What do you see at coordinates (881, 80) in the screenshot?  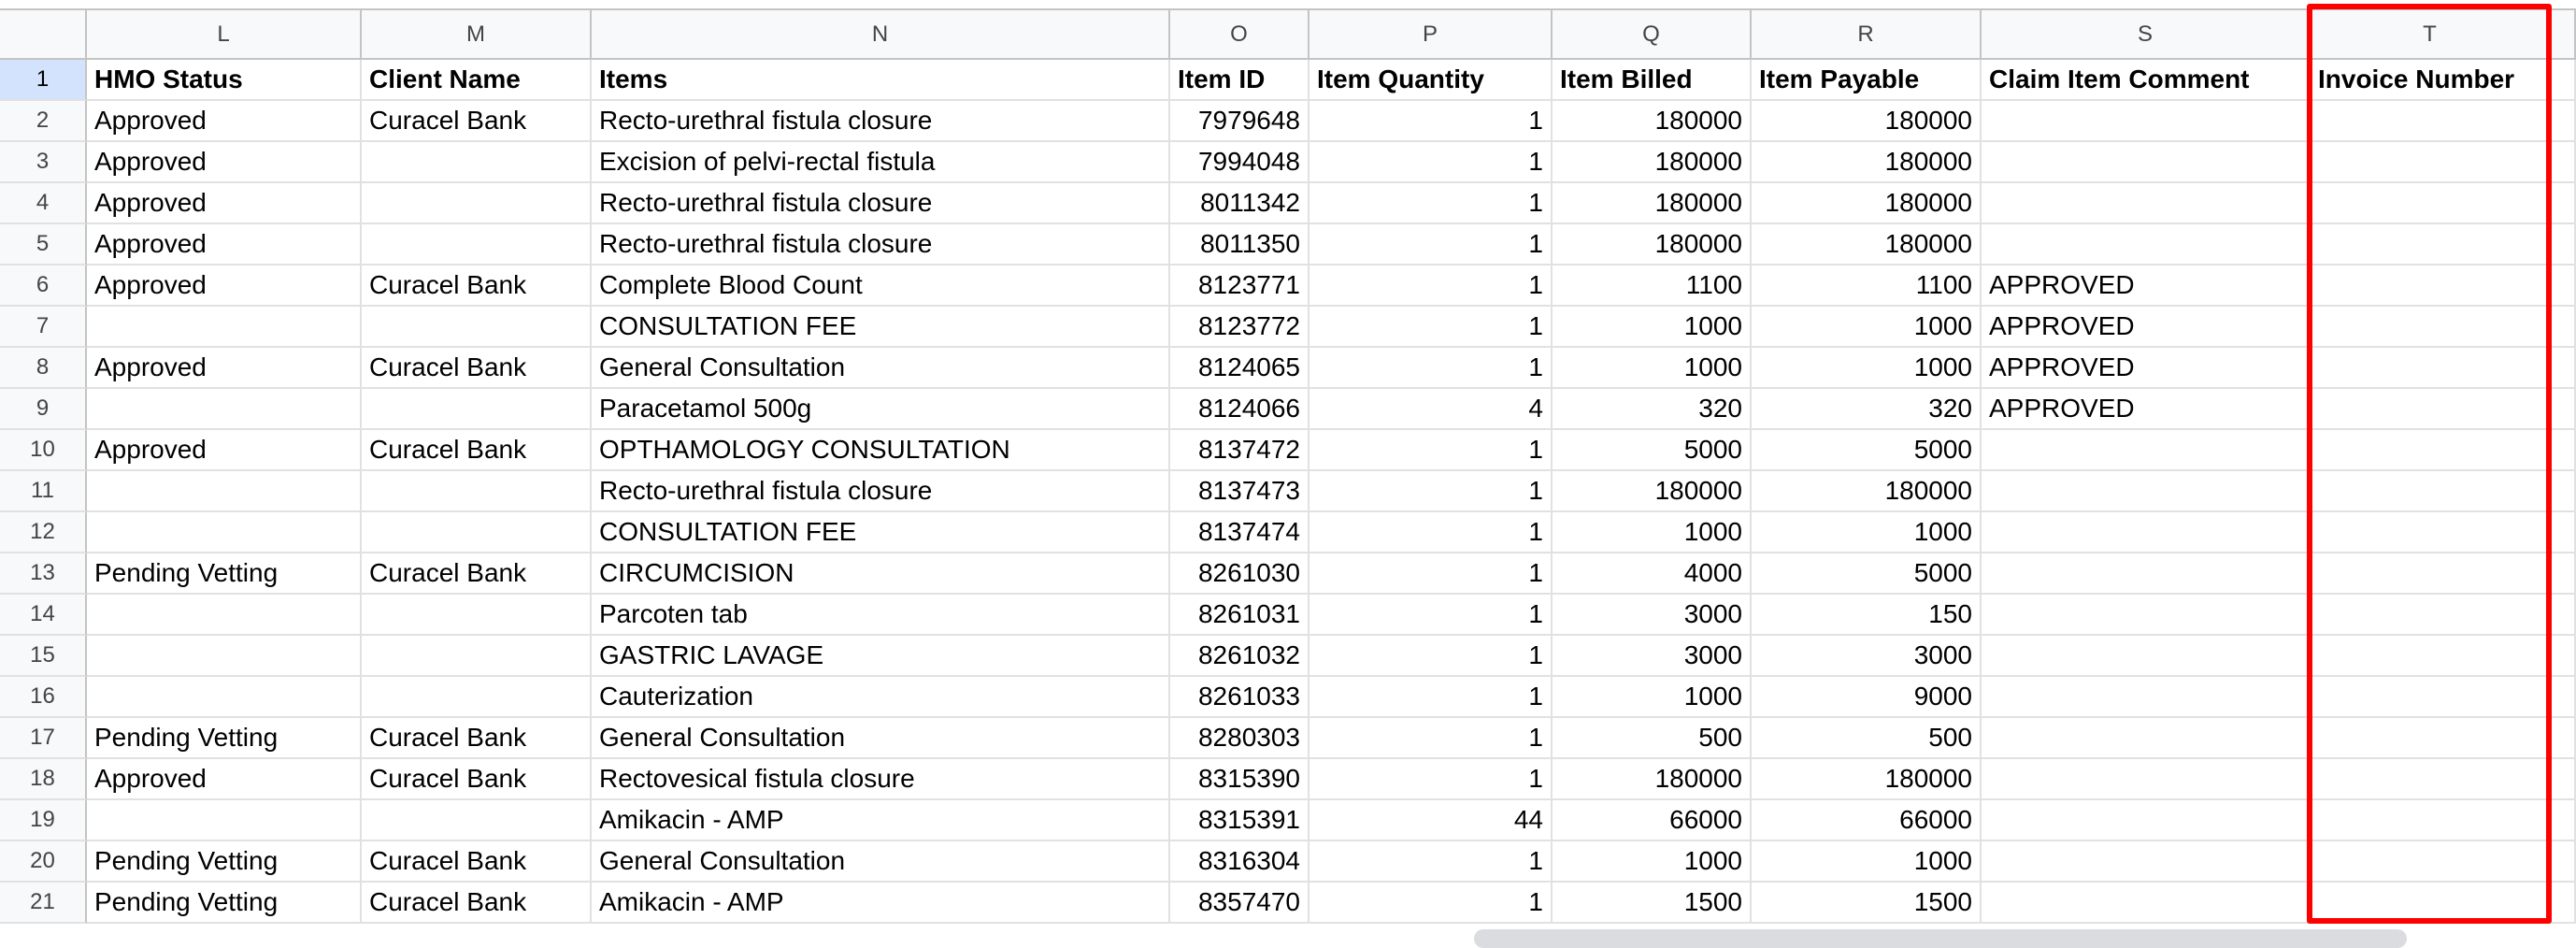 I see `header-cell: Items` at bounding box center [881, 80].